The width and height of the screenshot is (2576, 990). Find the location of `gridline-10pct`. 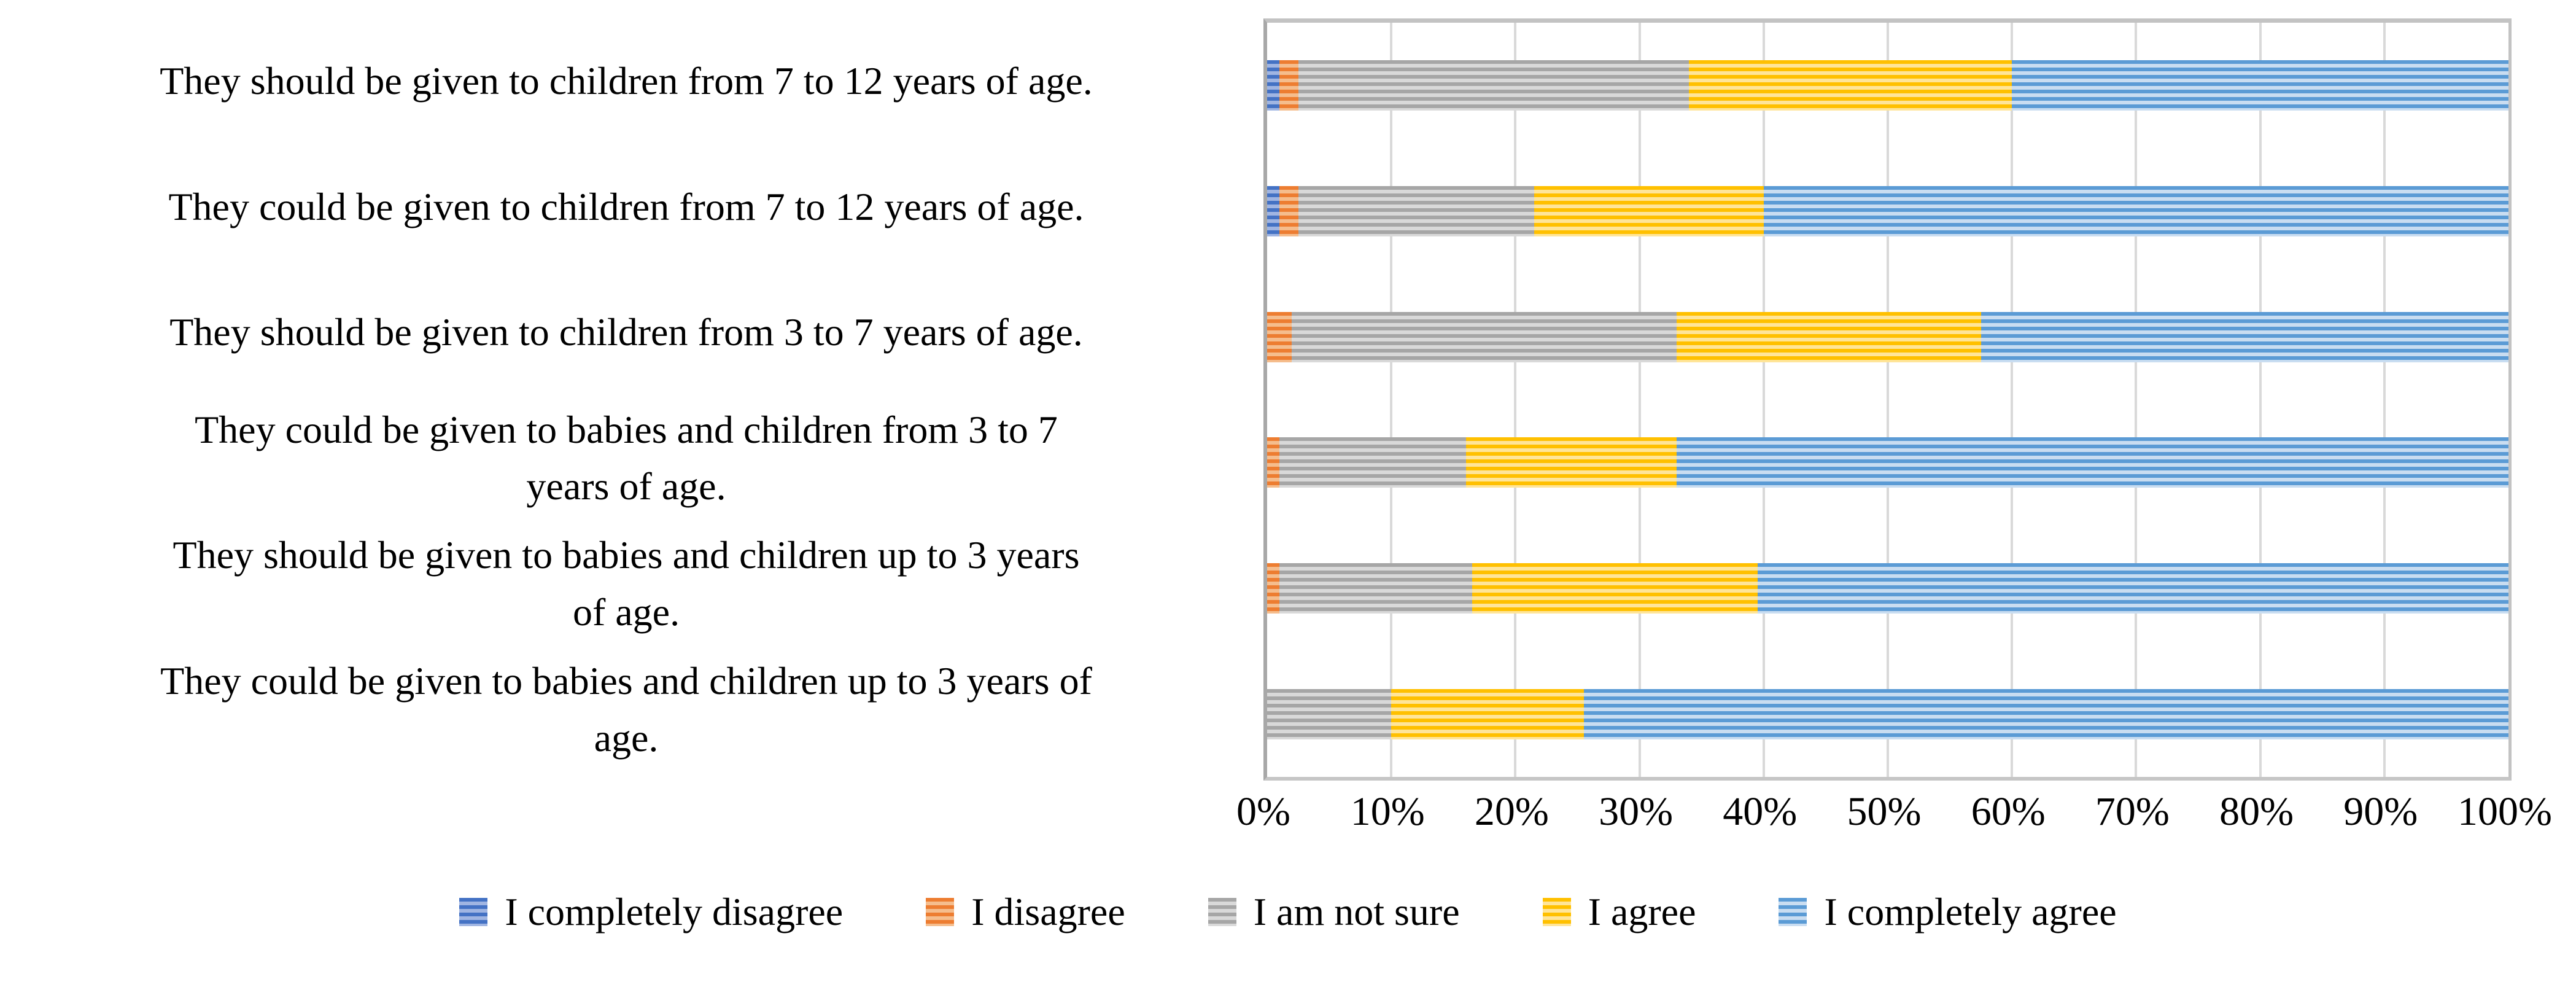

gridline-10pct is located at coordinates (1391, 400).